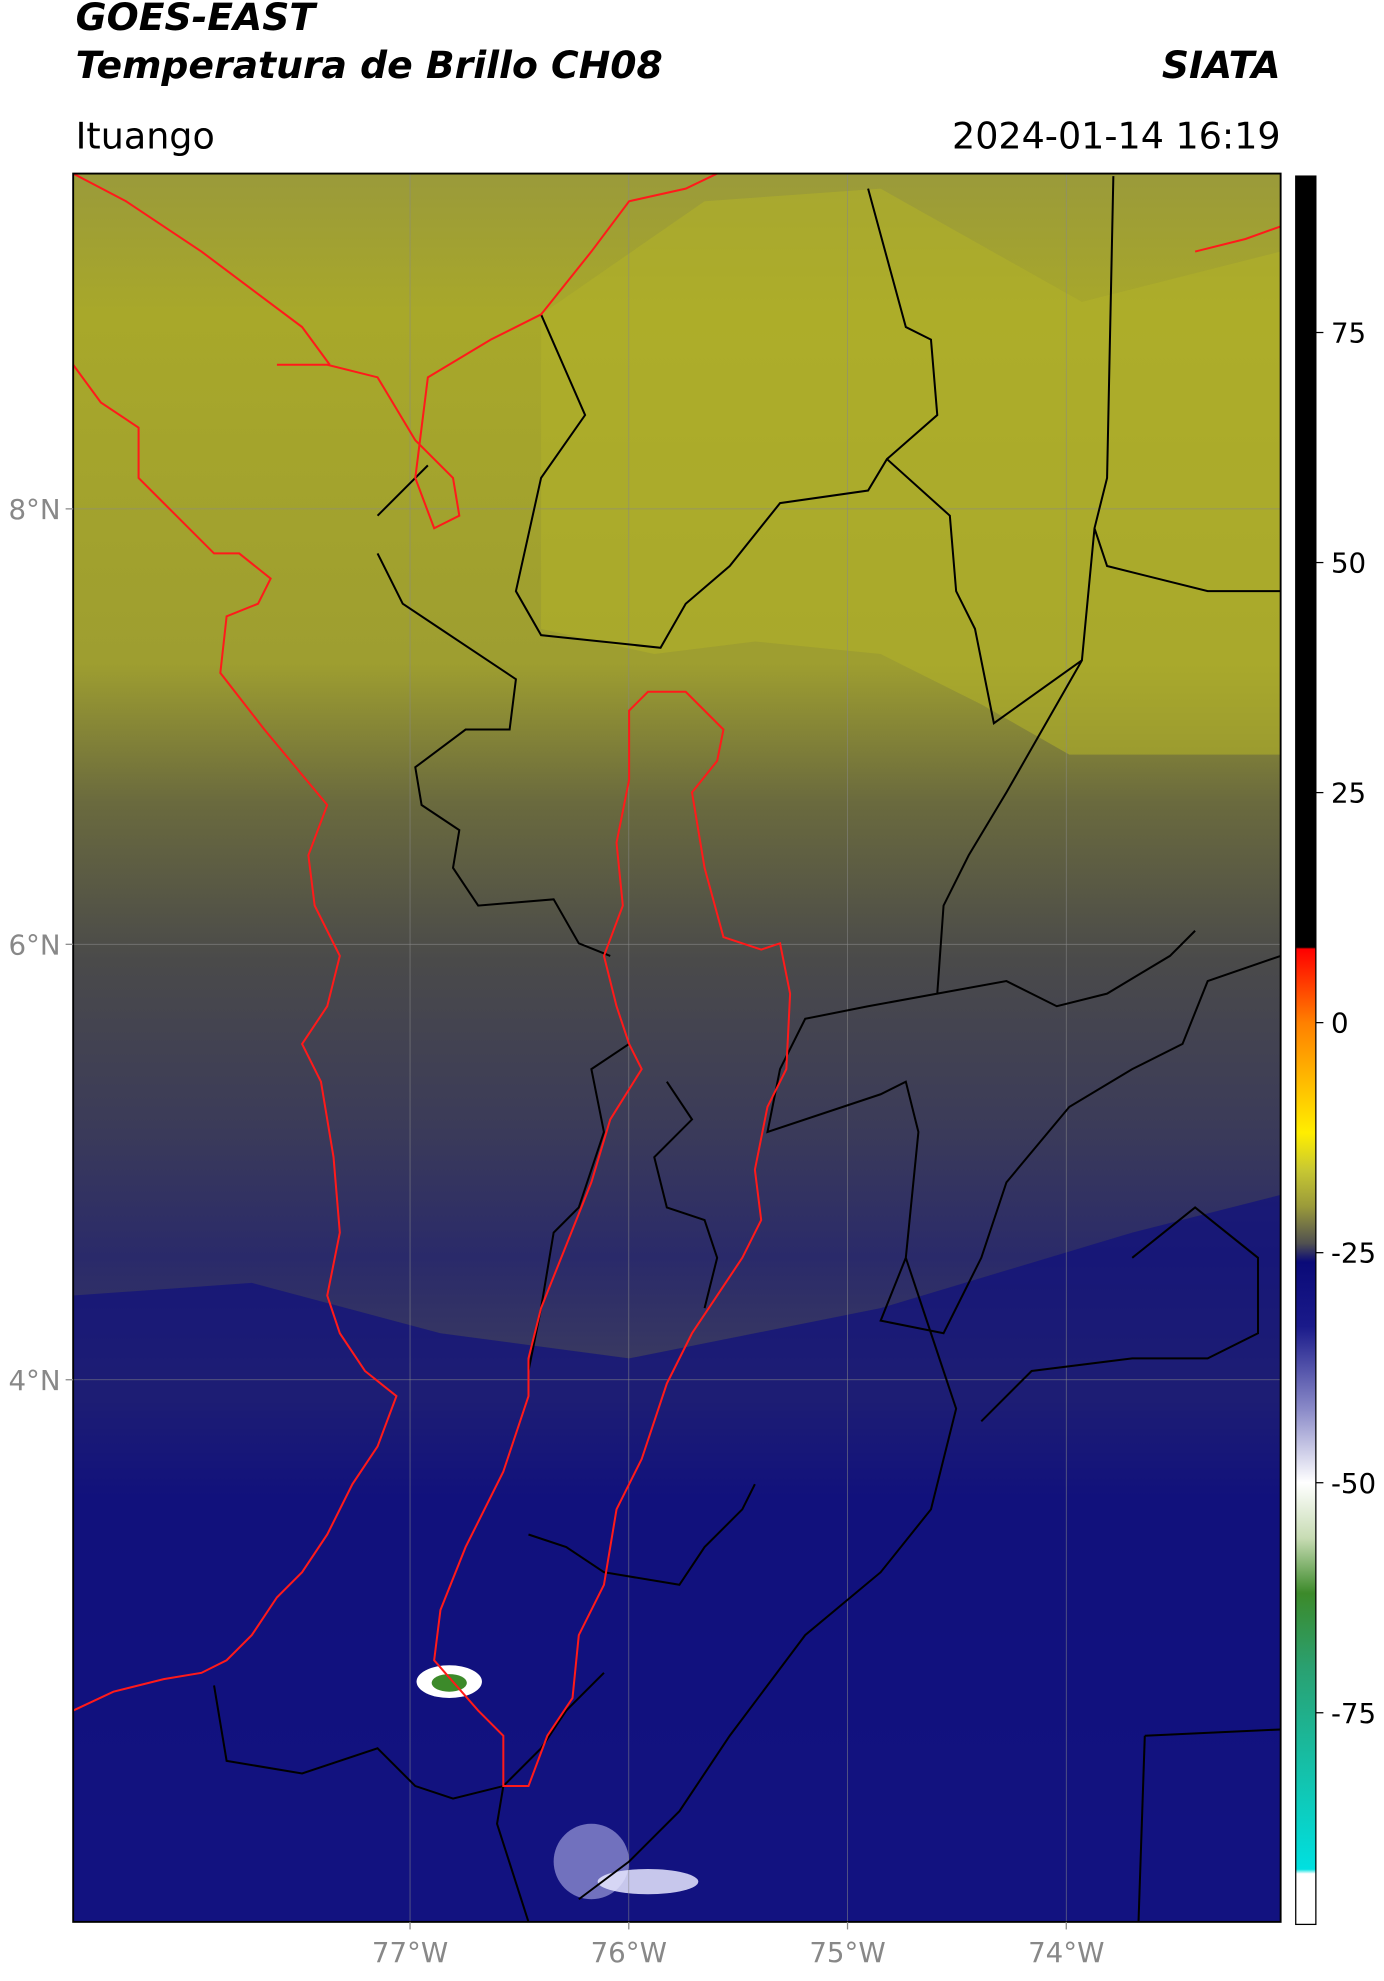  I want to click on y-tick-label: 8°N, so click(34, 509).